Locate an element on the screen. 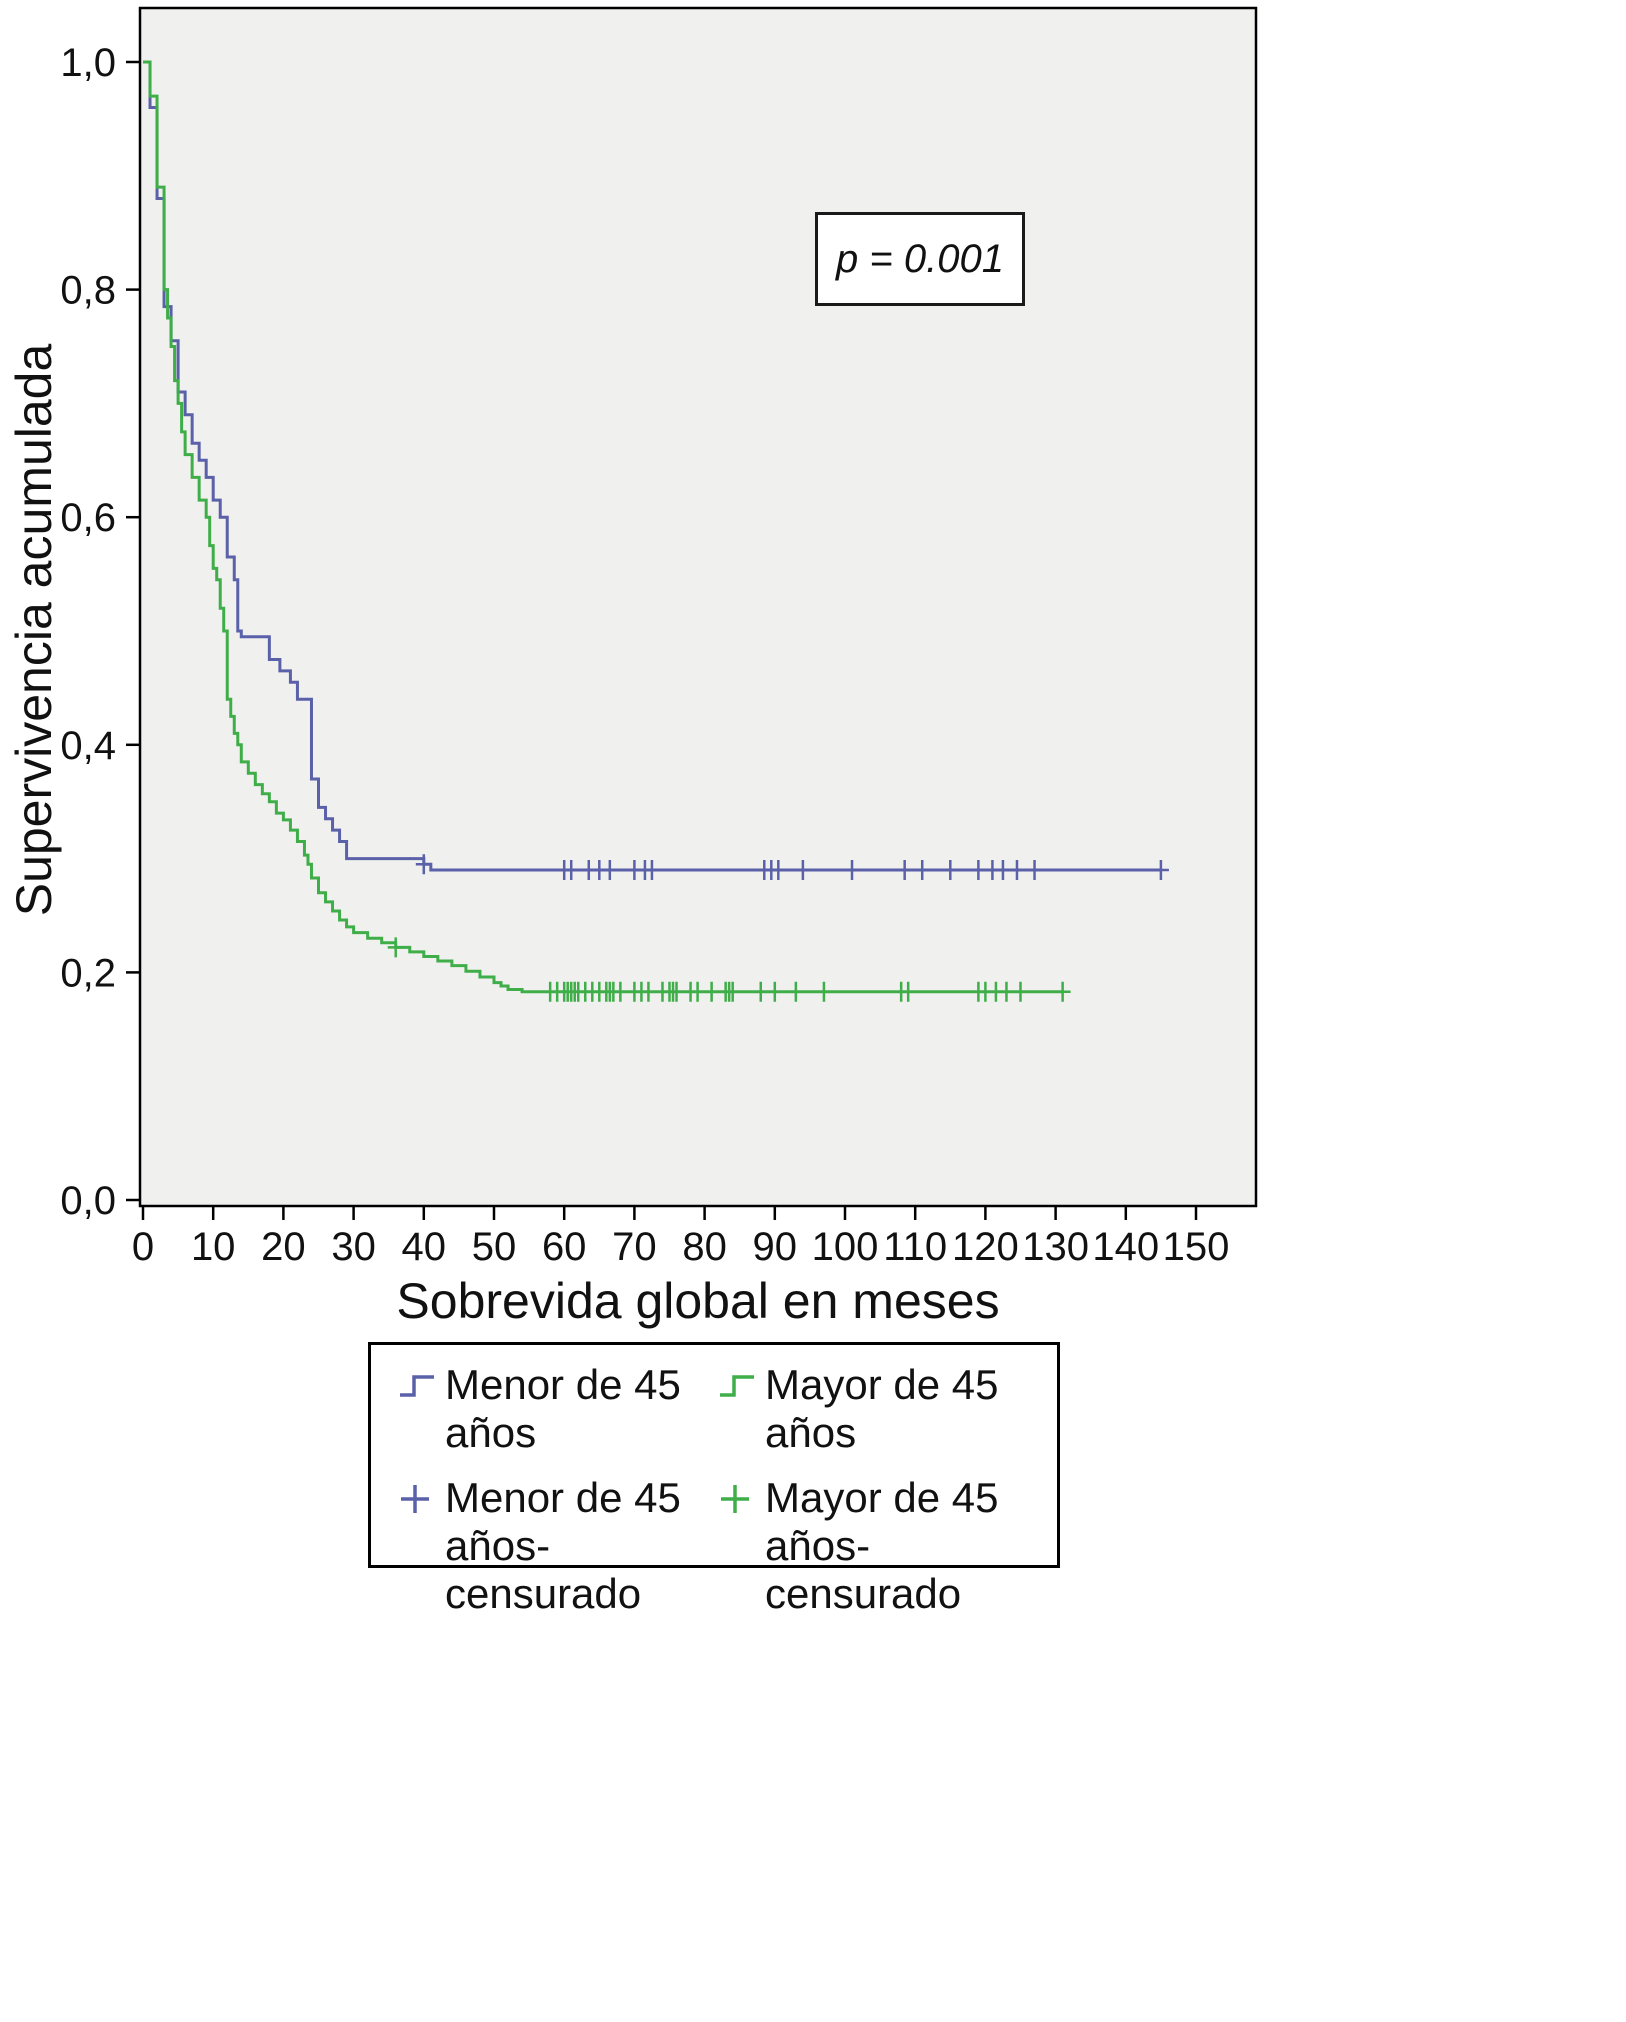 Image resolution: width=1626 pixels, height=2022 pixels. legend-label: Menor de 45 años is located at coordinates (563, 1409).